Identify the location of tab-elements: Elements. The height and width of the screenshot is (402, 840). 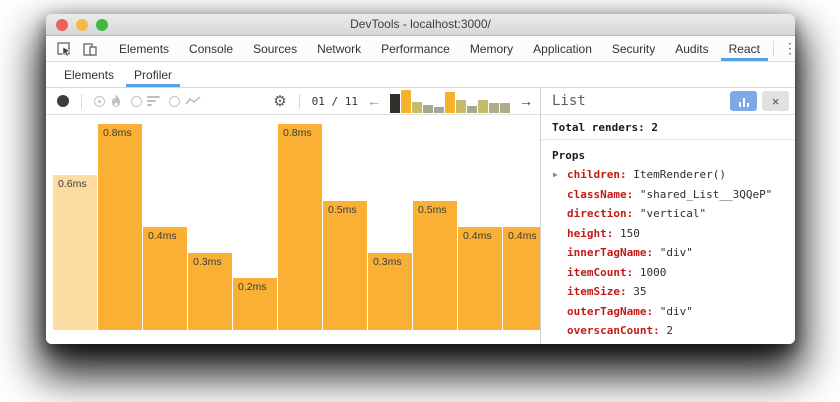
(144, 48).